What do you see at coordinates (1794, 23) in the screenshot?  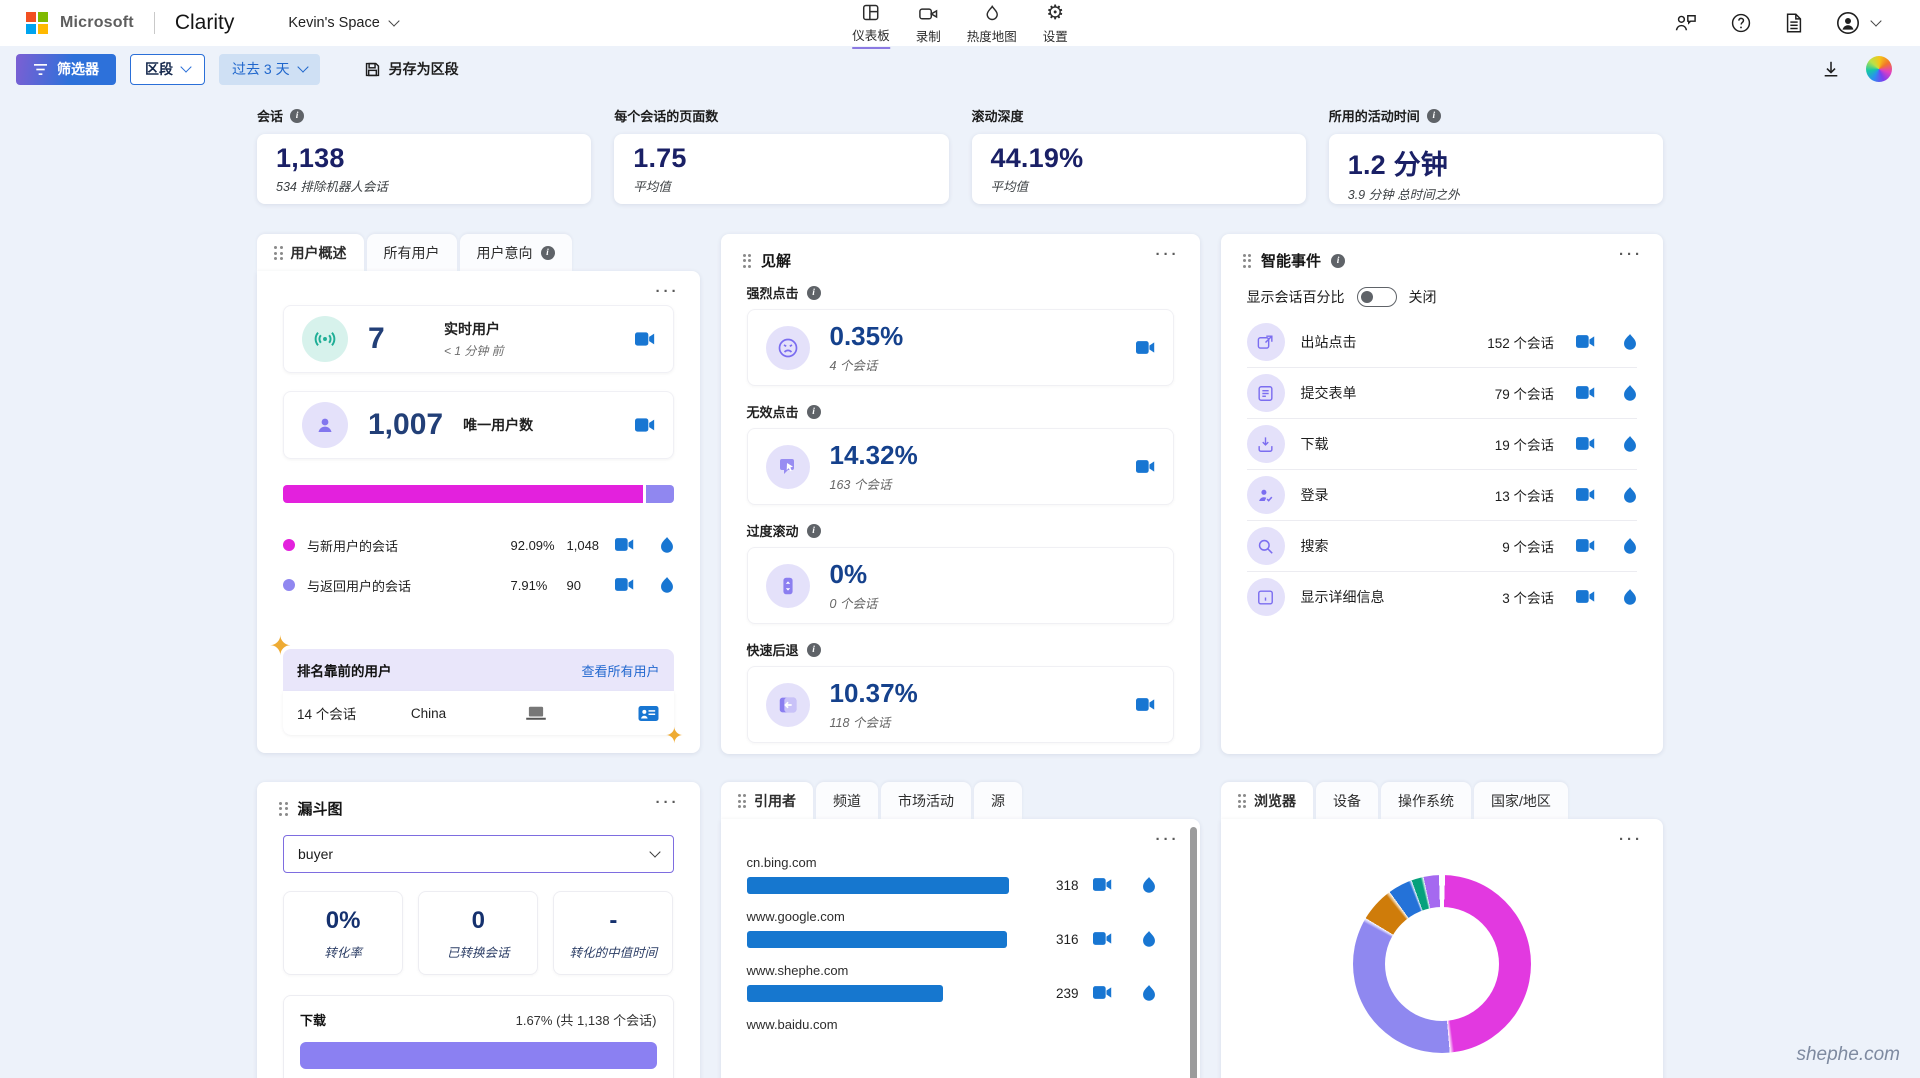 I see `docs-icon` at bounding box center [1794, 23].